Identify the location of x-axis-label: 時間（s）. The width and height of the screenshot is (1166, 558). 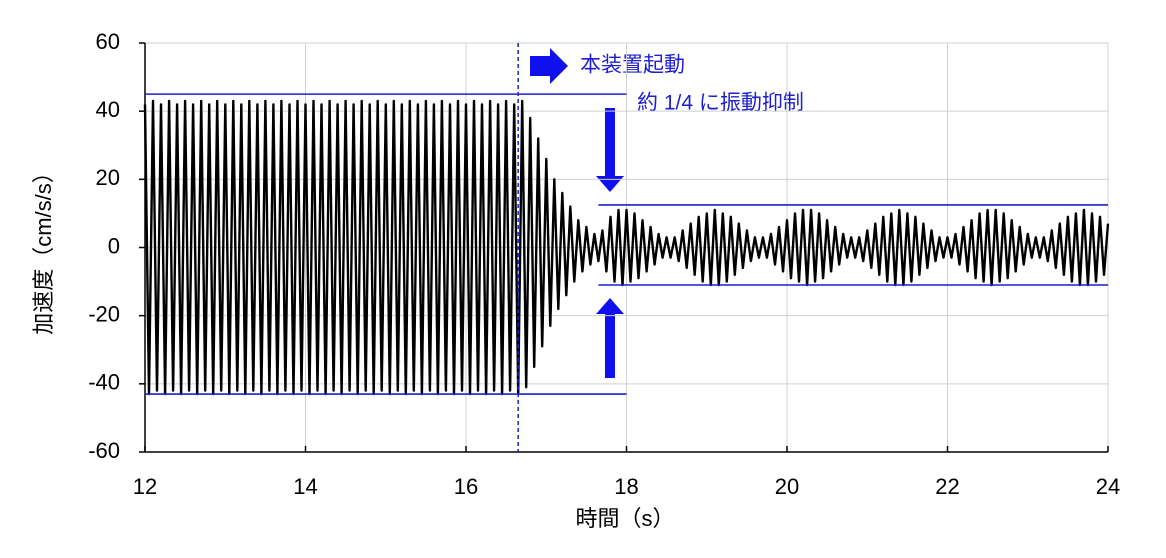
(624, 518).